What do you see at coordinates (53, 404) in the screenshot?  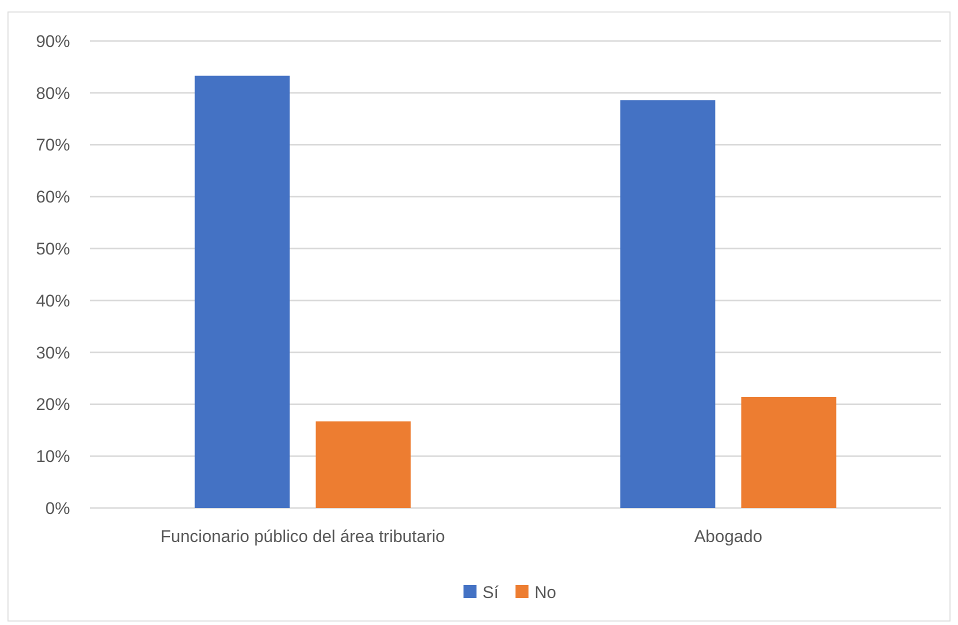 I see `y-tick-label: 20%` at bounding box center [53, 404].